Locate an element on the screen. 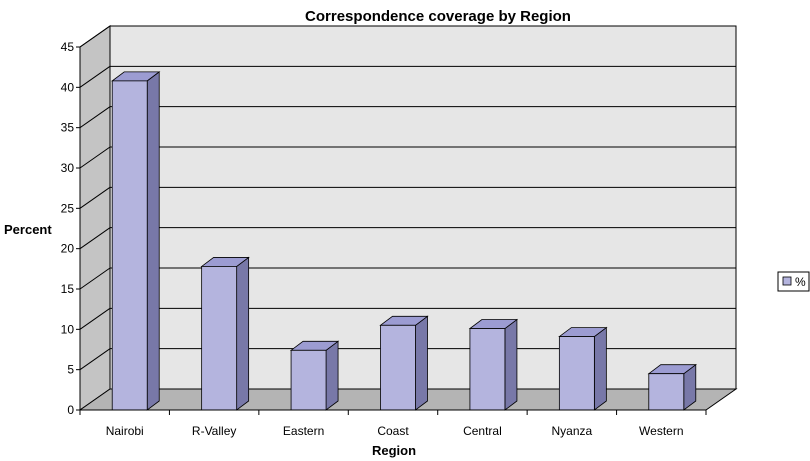 The image size is (810, 461). legend-swatch is located at coordinates (787, 281).